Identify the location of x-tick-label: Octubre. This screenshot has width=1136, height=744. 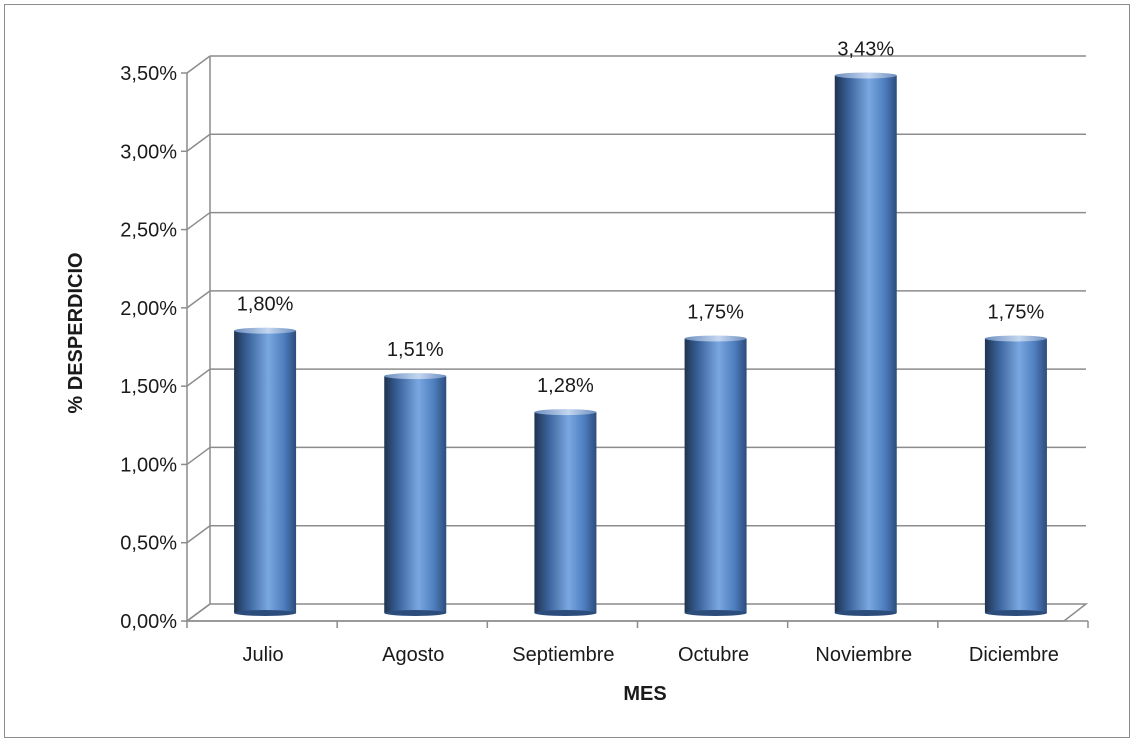
(713, 655).